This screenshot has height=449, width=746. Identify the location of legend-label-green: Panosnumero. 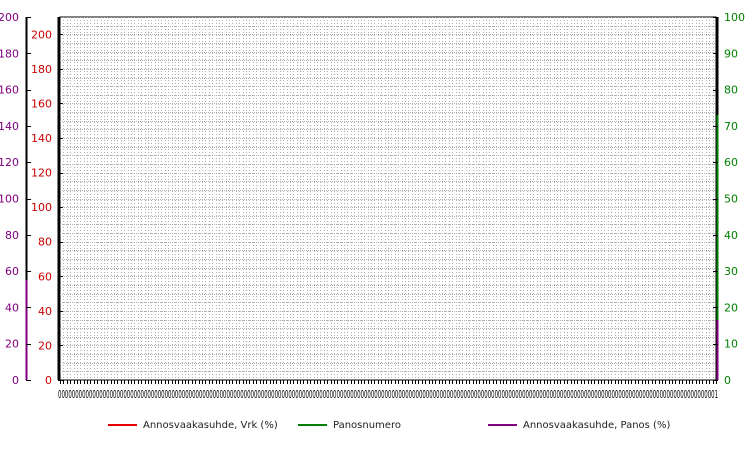
(367, 425).